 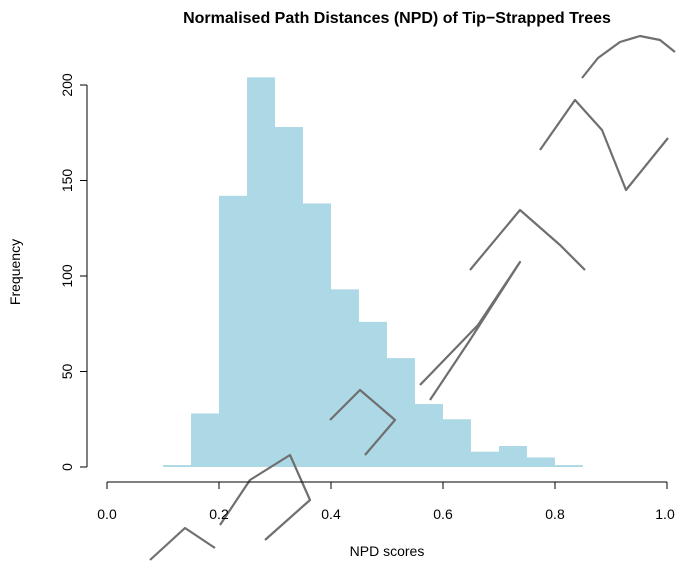 I want to click on x-tick-label: 0.0, so click(x=107, y=514).